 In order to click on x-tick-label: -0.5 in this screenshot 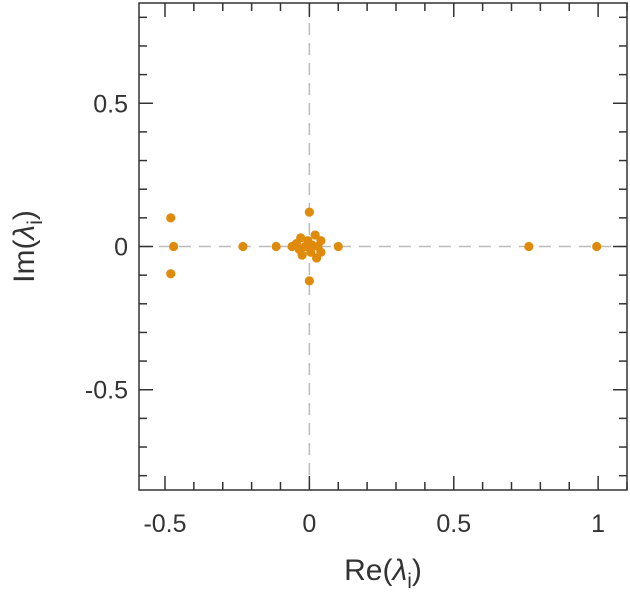, I will do `click(164, 524)`.